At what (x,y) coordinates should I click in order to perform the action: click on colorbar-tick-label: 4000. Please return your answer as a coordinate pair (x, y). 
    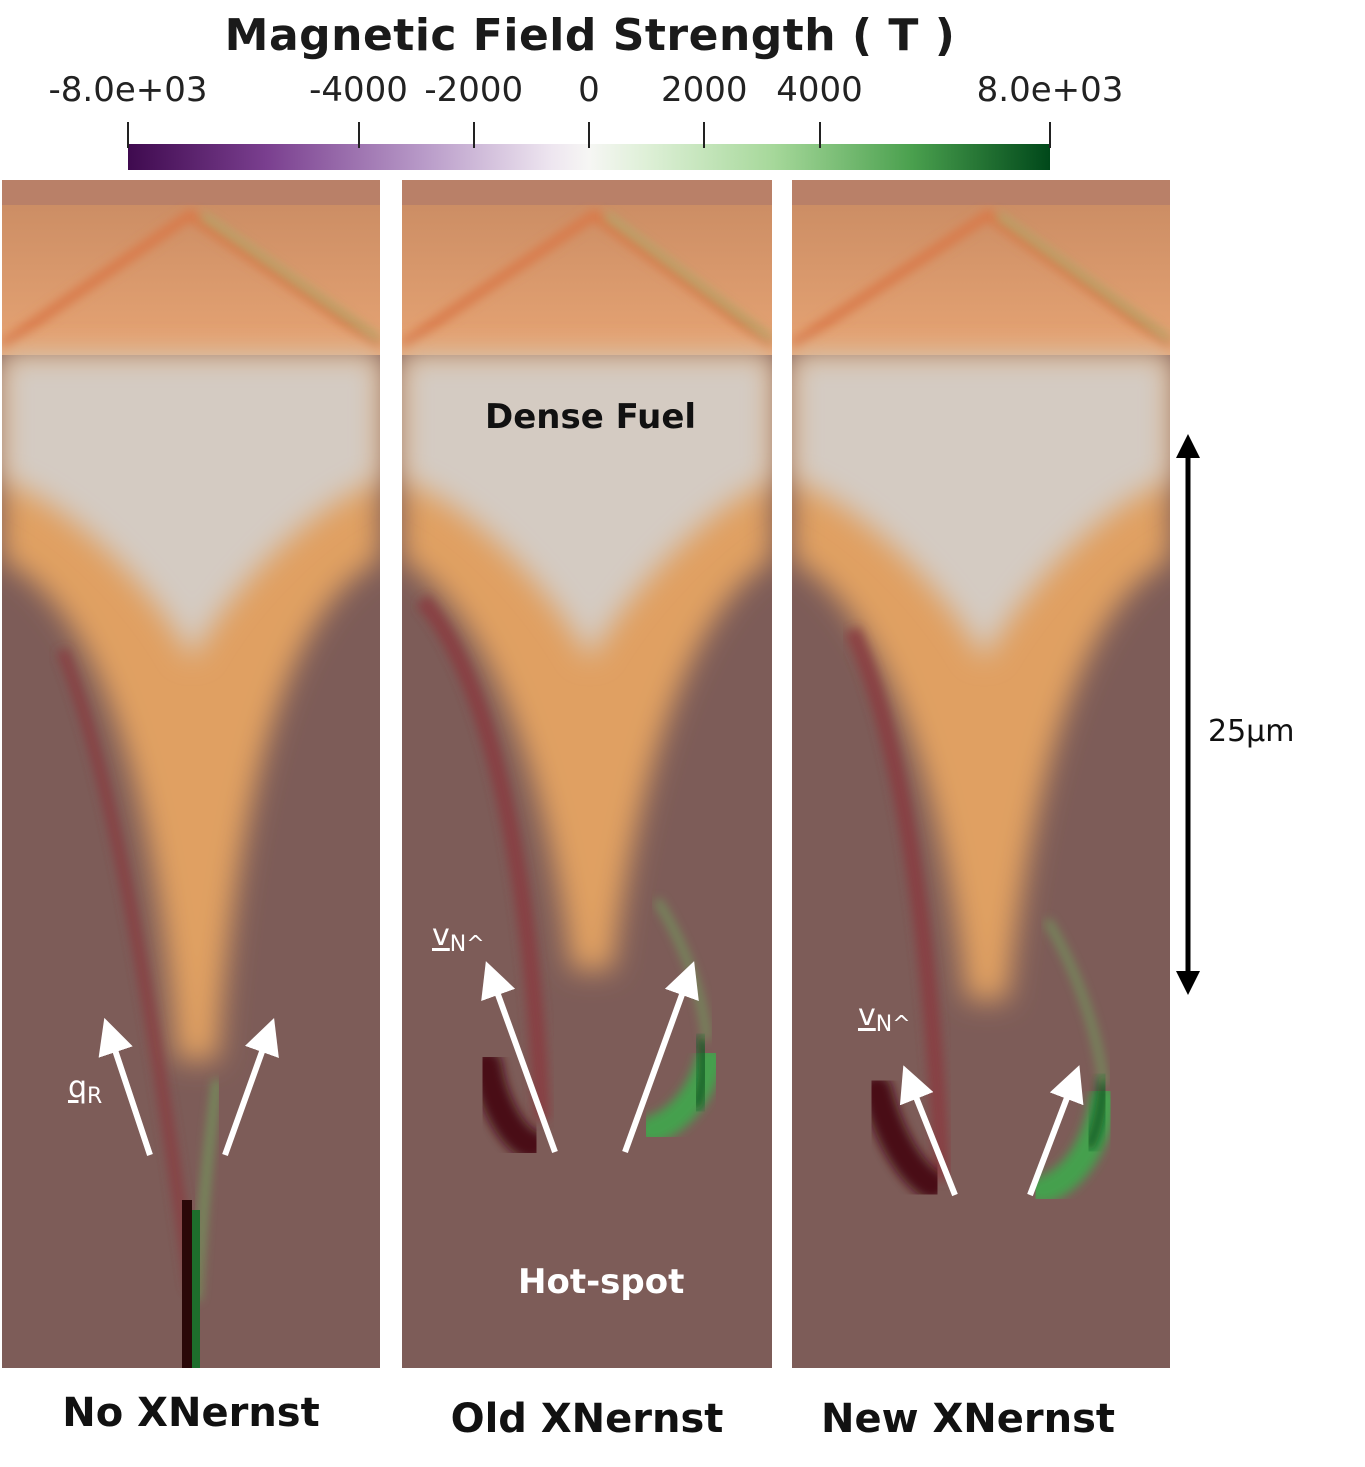
    Looking at the image, I should click on (819, 90).